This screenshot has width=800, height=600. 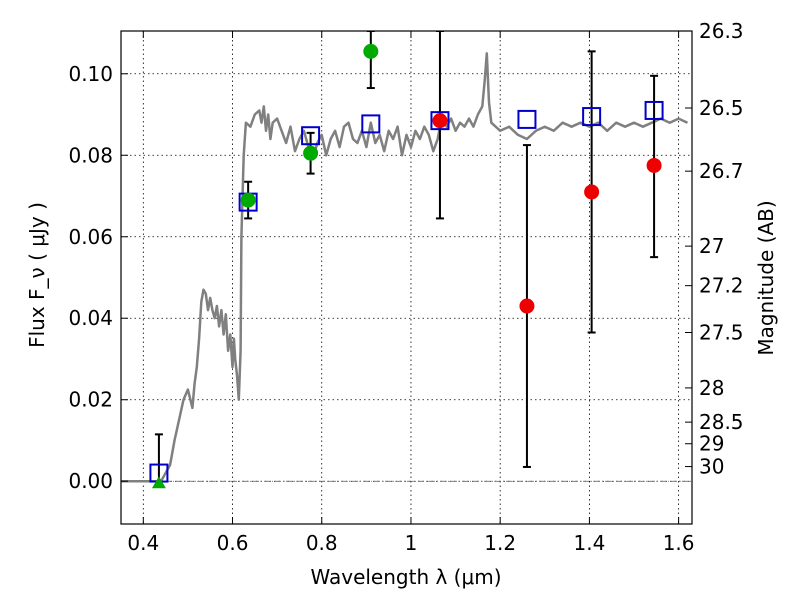 I want to click on y2-tick-label: 26.5, so click(x=721, y=108).